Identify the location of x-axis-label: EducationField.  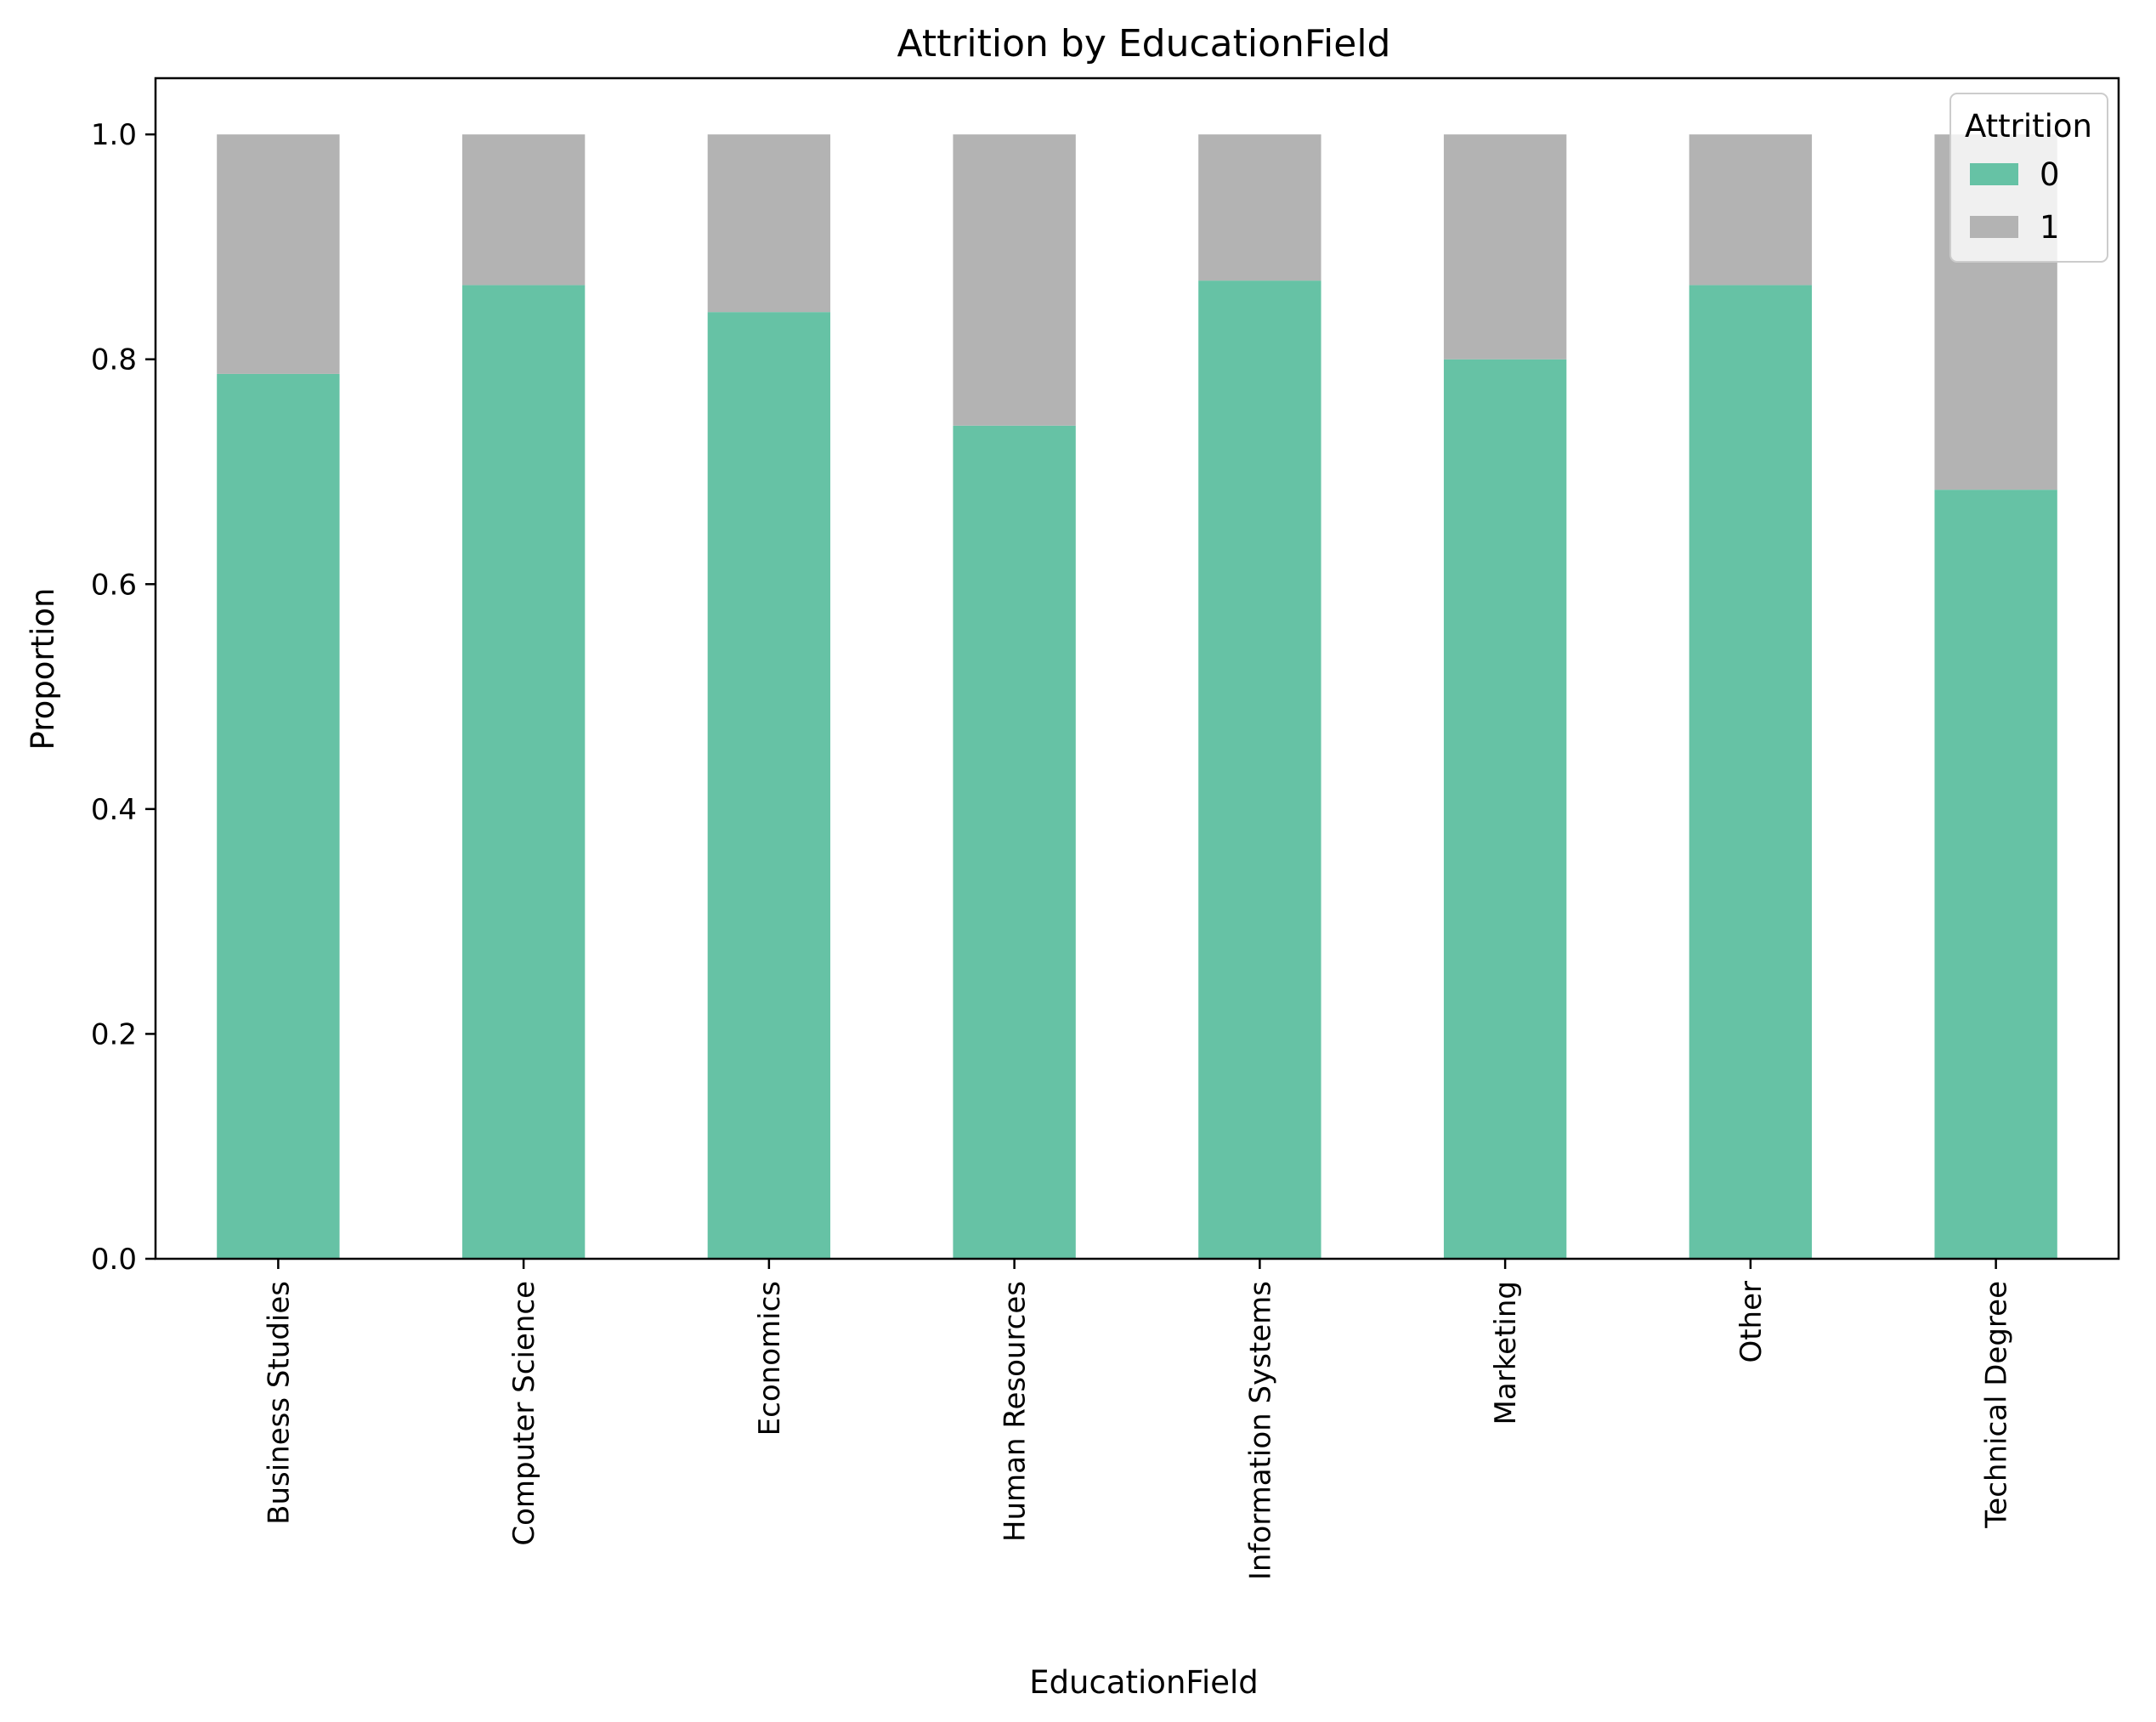
(1144, 1682).